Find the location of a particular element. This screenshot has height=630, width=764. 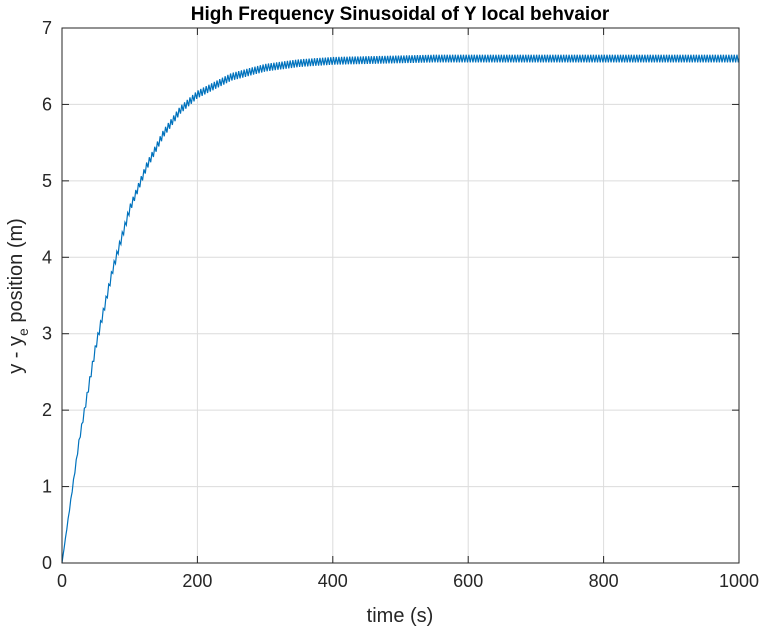

y-axis-label-subscript: e is located at coordinates (23, 332).